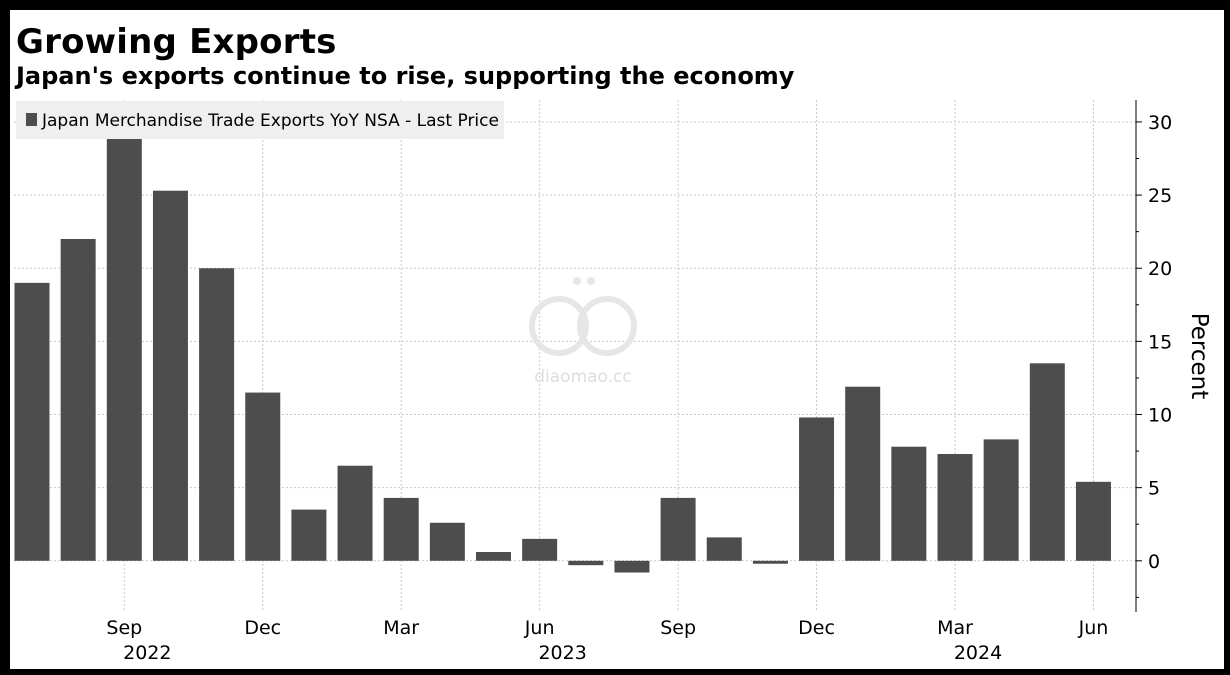 Image resolution: width=1230 pixels, height=675 pixels. I want to click on y-axis-label: Percent, so click(1199, 356).